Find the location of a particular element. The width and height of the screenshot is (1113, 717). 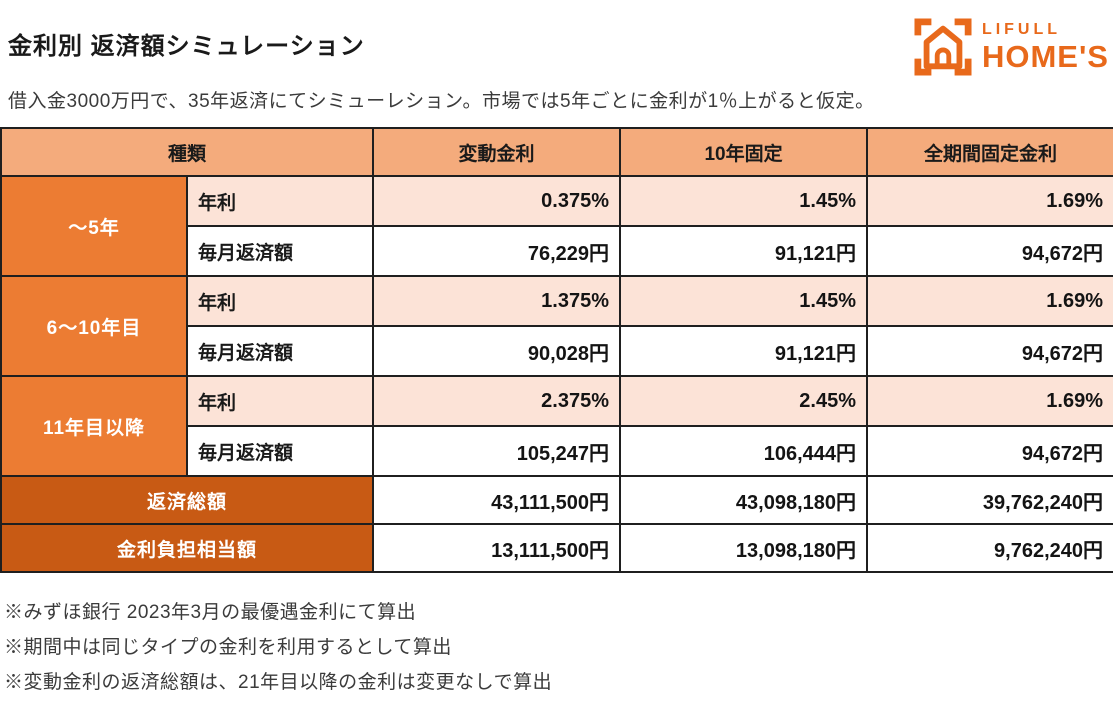

footnote-same-rate-type: ※期間中は同じタイプの金利を利用するとして算出 is located at coordinates (228, 647).